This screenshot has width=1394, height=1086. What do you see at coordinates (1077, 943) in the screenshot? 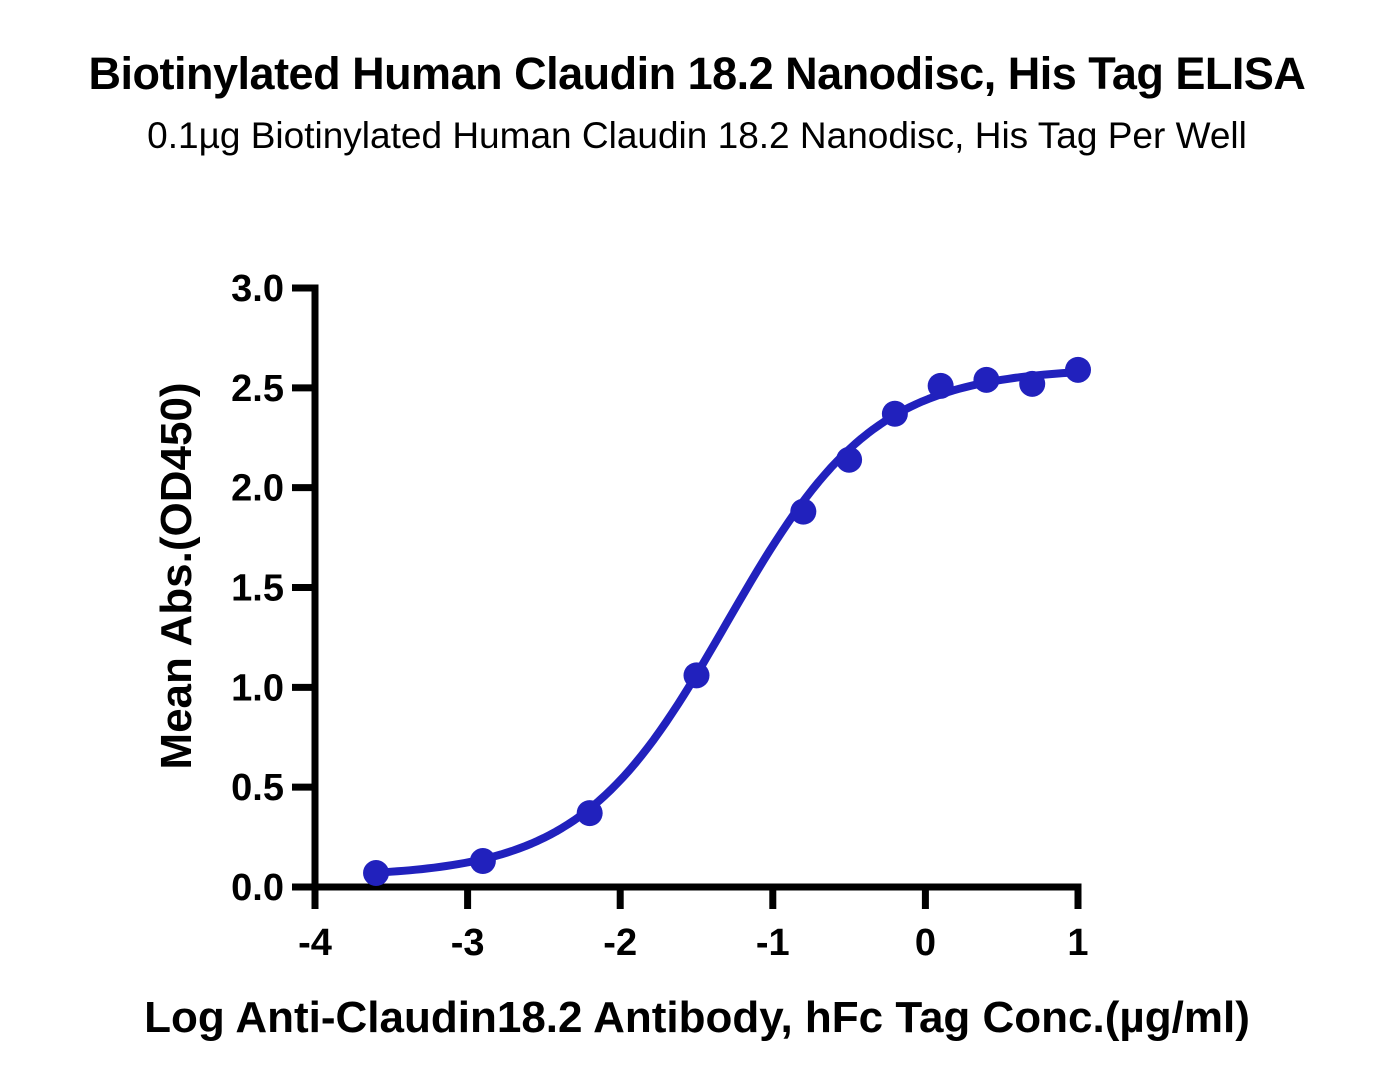
I see `x-tick-label: 1` at bounding box center [1077, 943].